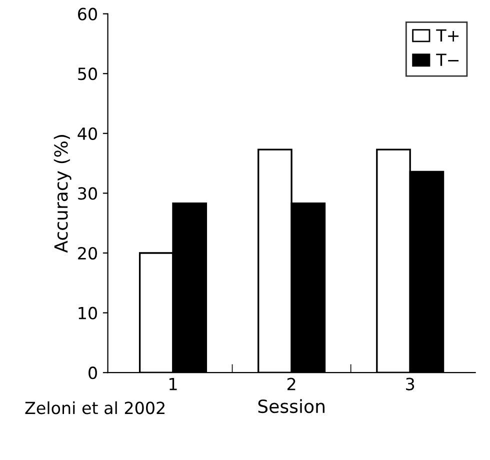 This screenshot has width=490, height=460. What do you see at coordinates (94, 407) in the screenshot?
I see `text: Zeloni et al 2002` at bounding box center [94, 407].